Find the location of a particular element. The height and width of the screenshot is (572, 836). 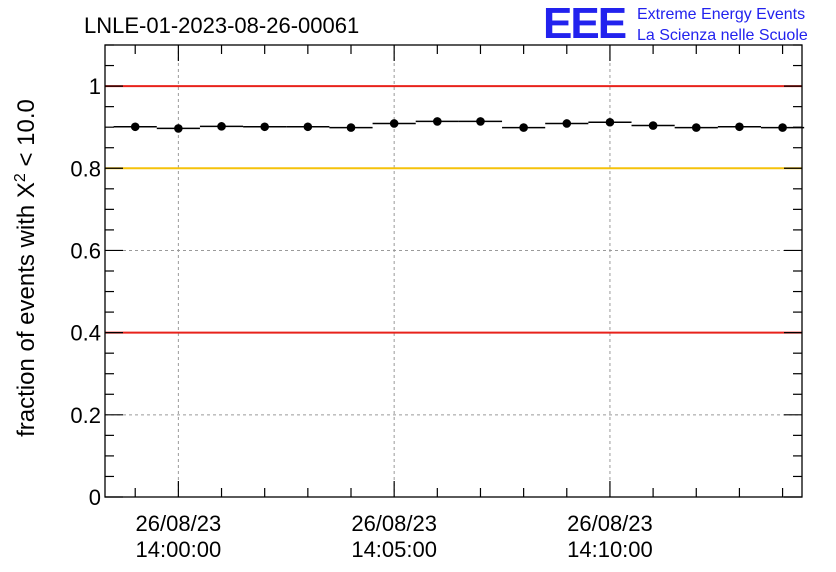

eee-logo-line2: La Scienza nelle Scuole is located at coordinates (722, 35).